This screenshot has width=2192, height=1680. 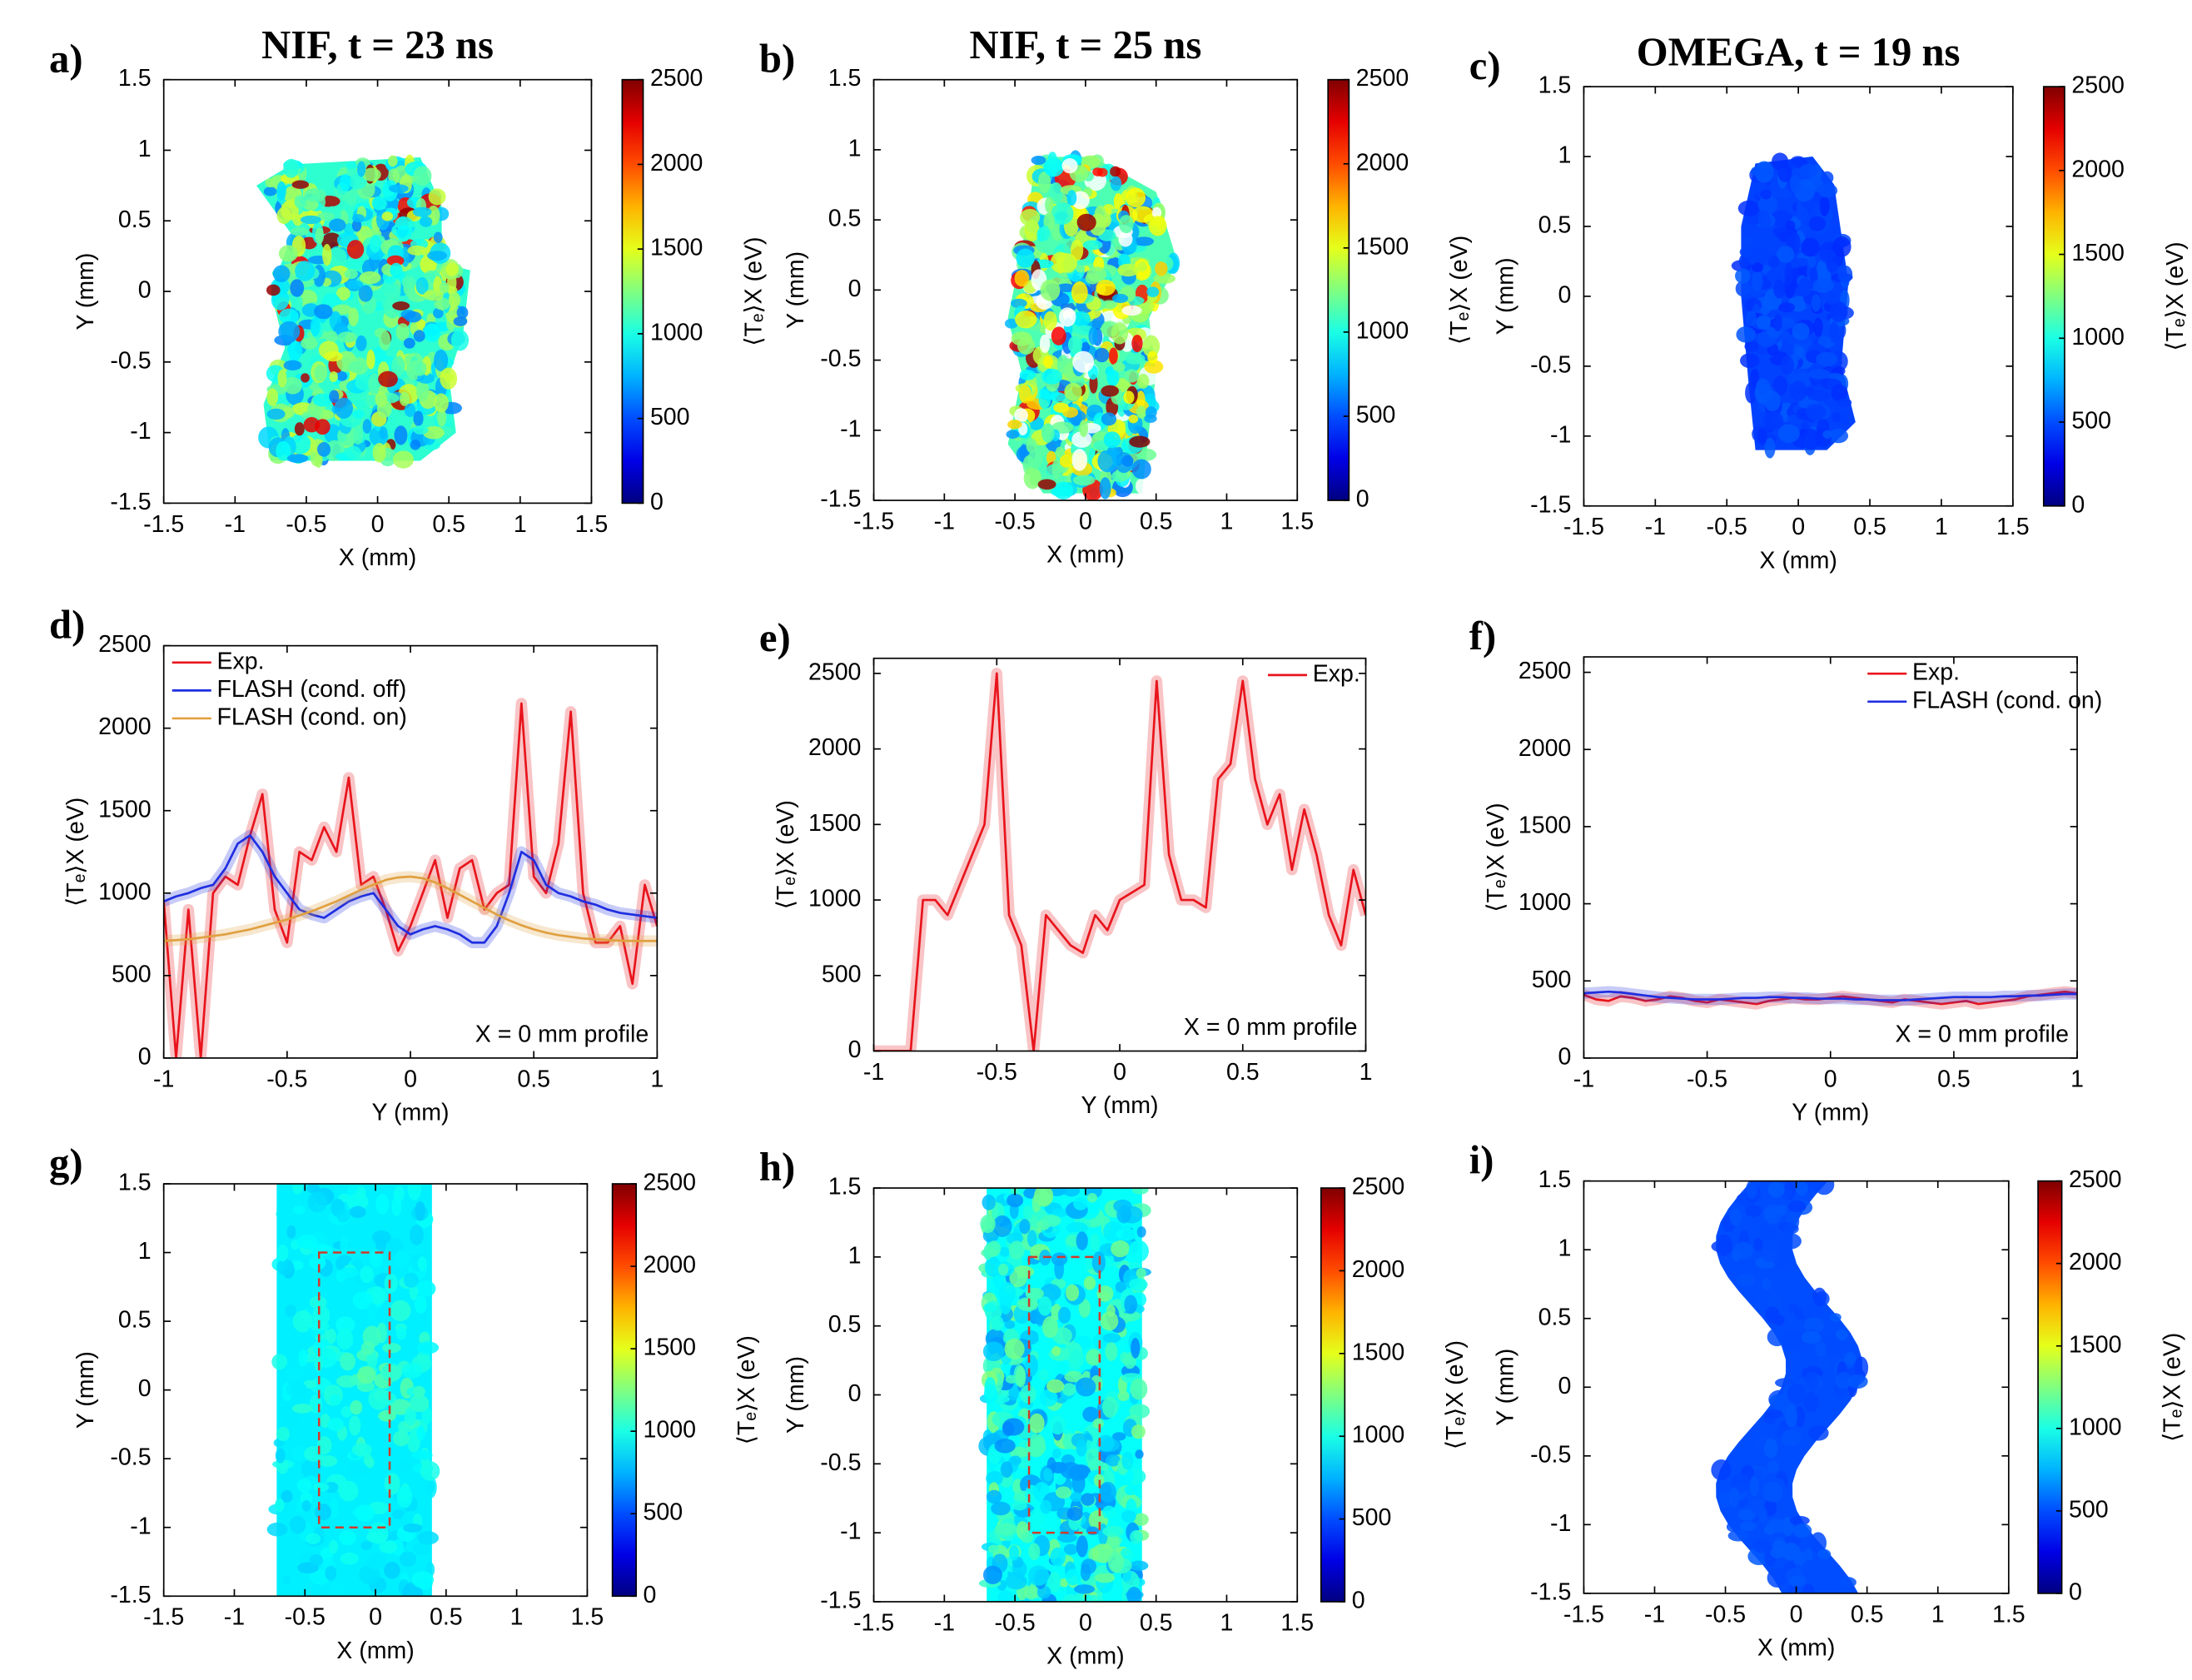 I want to click on y-tick-label: 500, so click(x=1552, y=980).